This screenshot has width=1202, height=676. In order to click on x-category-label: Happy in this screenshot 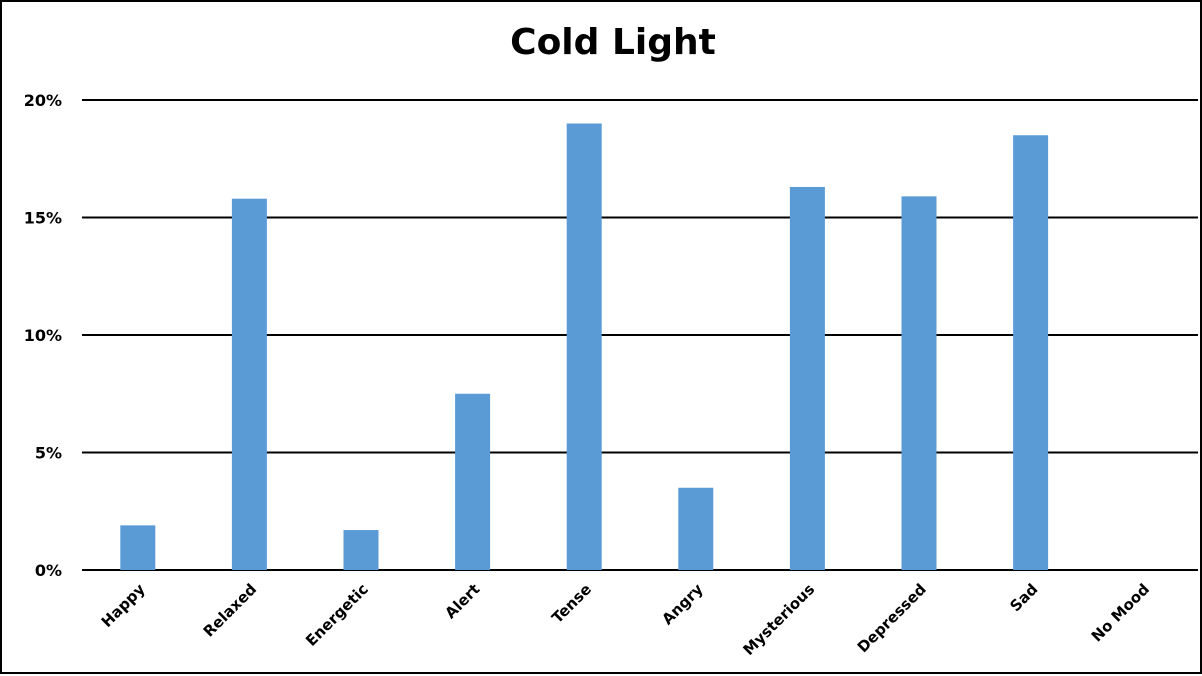, I will do `click(123, 605)`.